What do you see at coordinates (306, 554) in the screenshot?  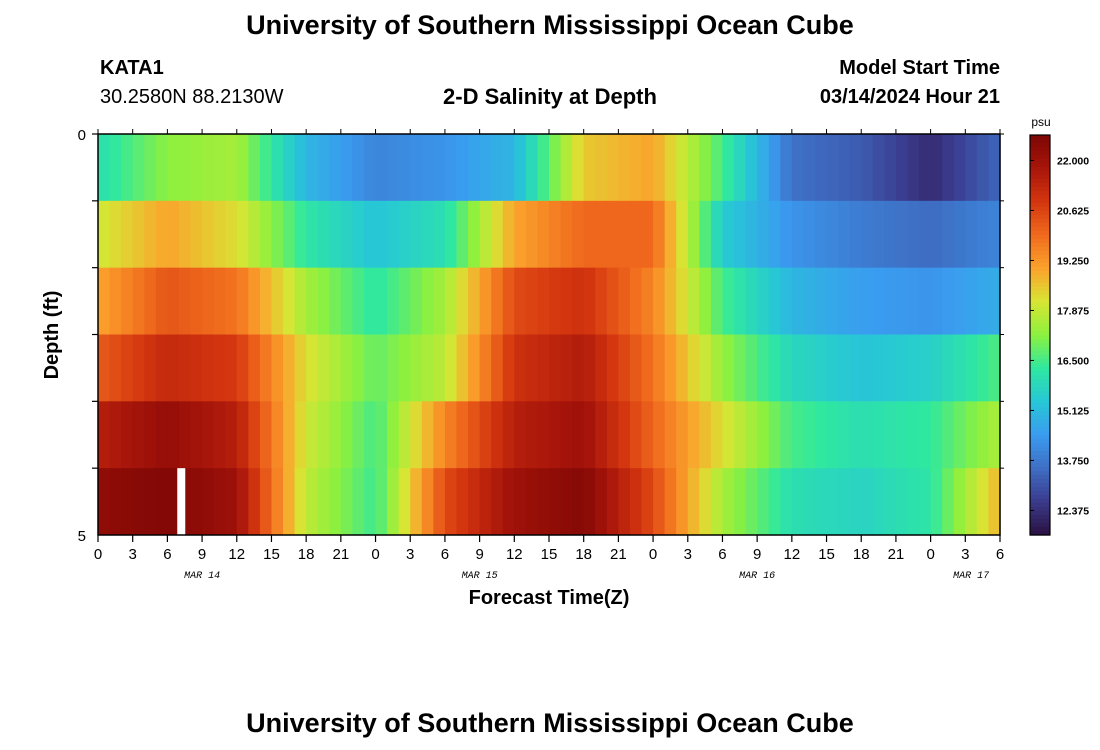 I see `x-tick-label: 18` at bounding box center [306, 554].